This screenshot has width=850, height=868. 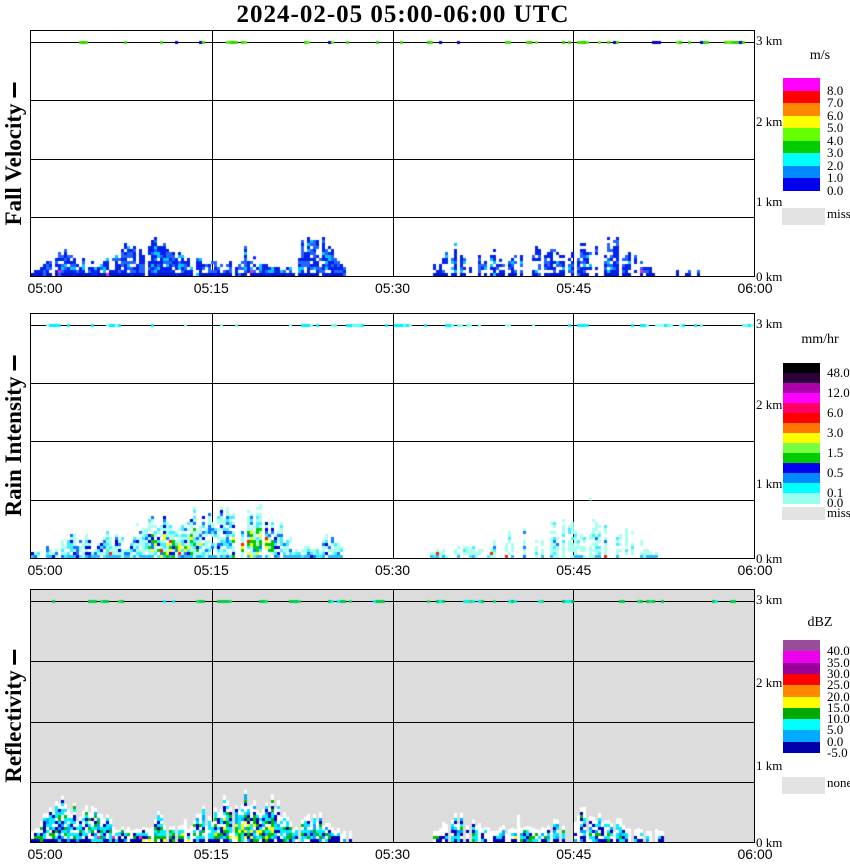 What do you see at coordinates (835, 177) in the screenshot?
I see `legend-band-label: 1.0` at bounding box center [835, 177].